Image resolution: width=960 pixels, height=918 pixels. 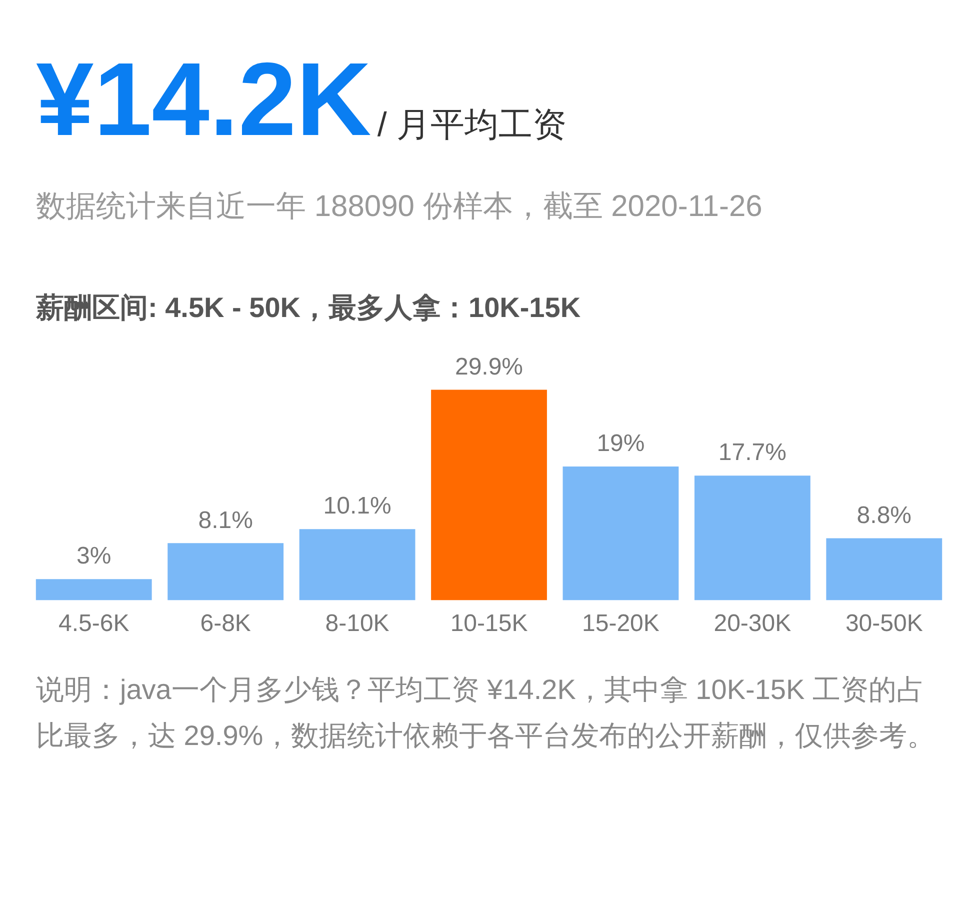 What do you see at coordinates (94, 624) in the screenshot?
I see `x-tick-label: 4.5-6K` at bounding box center [94, 624].